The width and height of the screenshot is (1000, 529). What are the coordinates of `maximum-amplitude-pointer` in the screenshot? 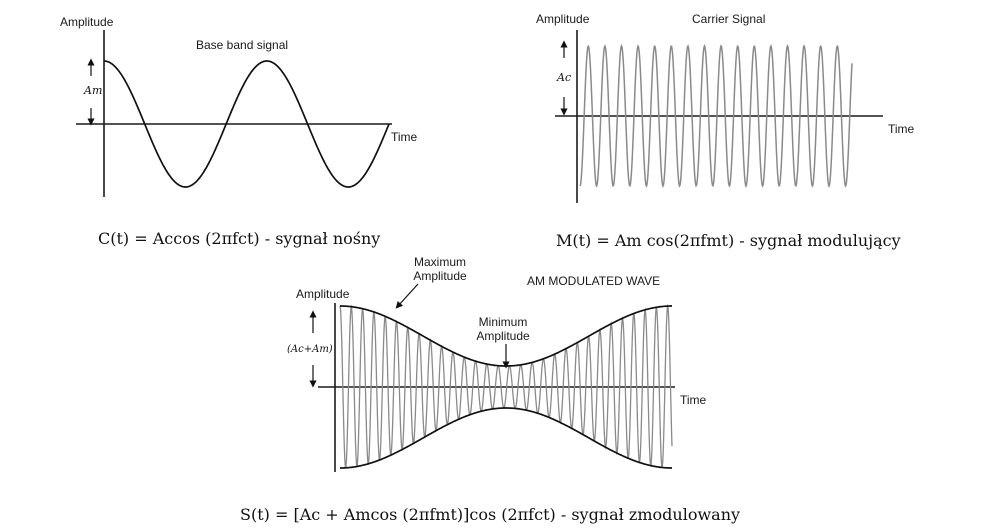 It's located at (407, 296).